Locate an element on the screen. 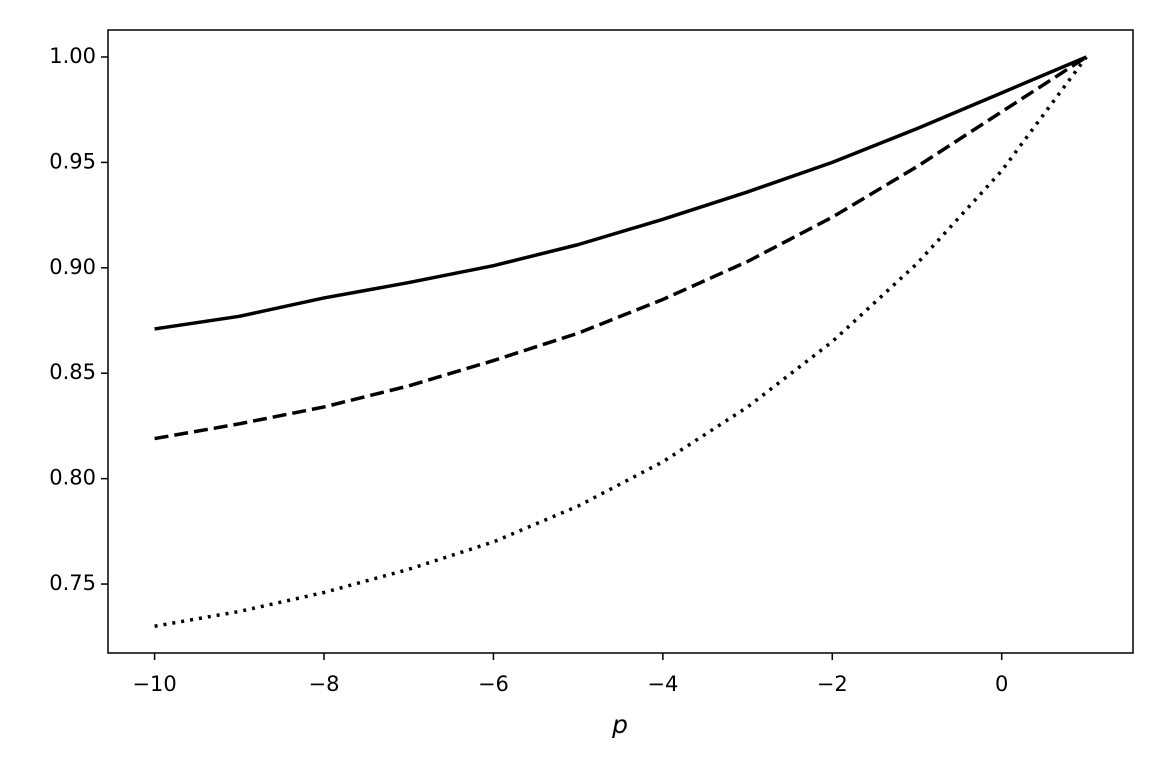 The height and width of the screenshot is (775, 1163). x-axis-label: p is located at coordinates (619, 724).